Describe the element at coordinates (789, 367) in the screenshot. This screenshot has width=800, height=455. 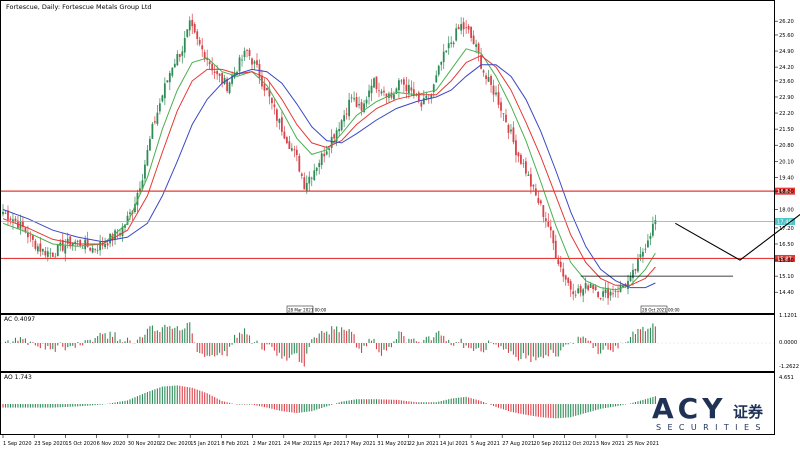
I see `ac-tick-label: -1.2622` at that location.